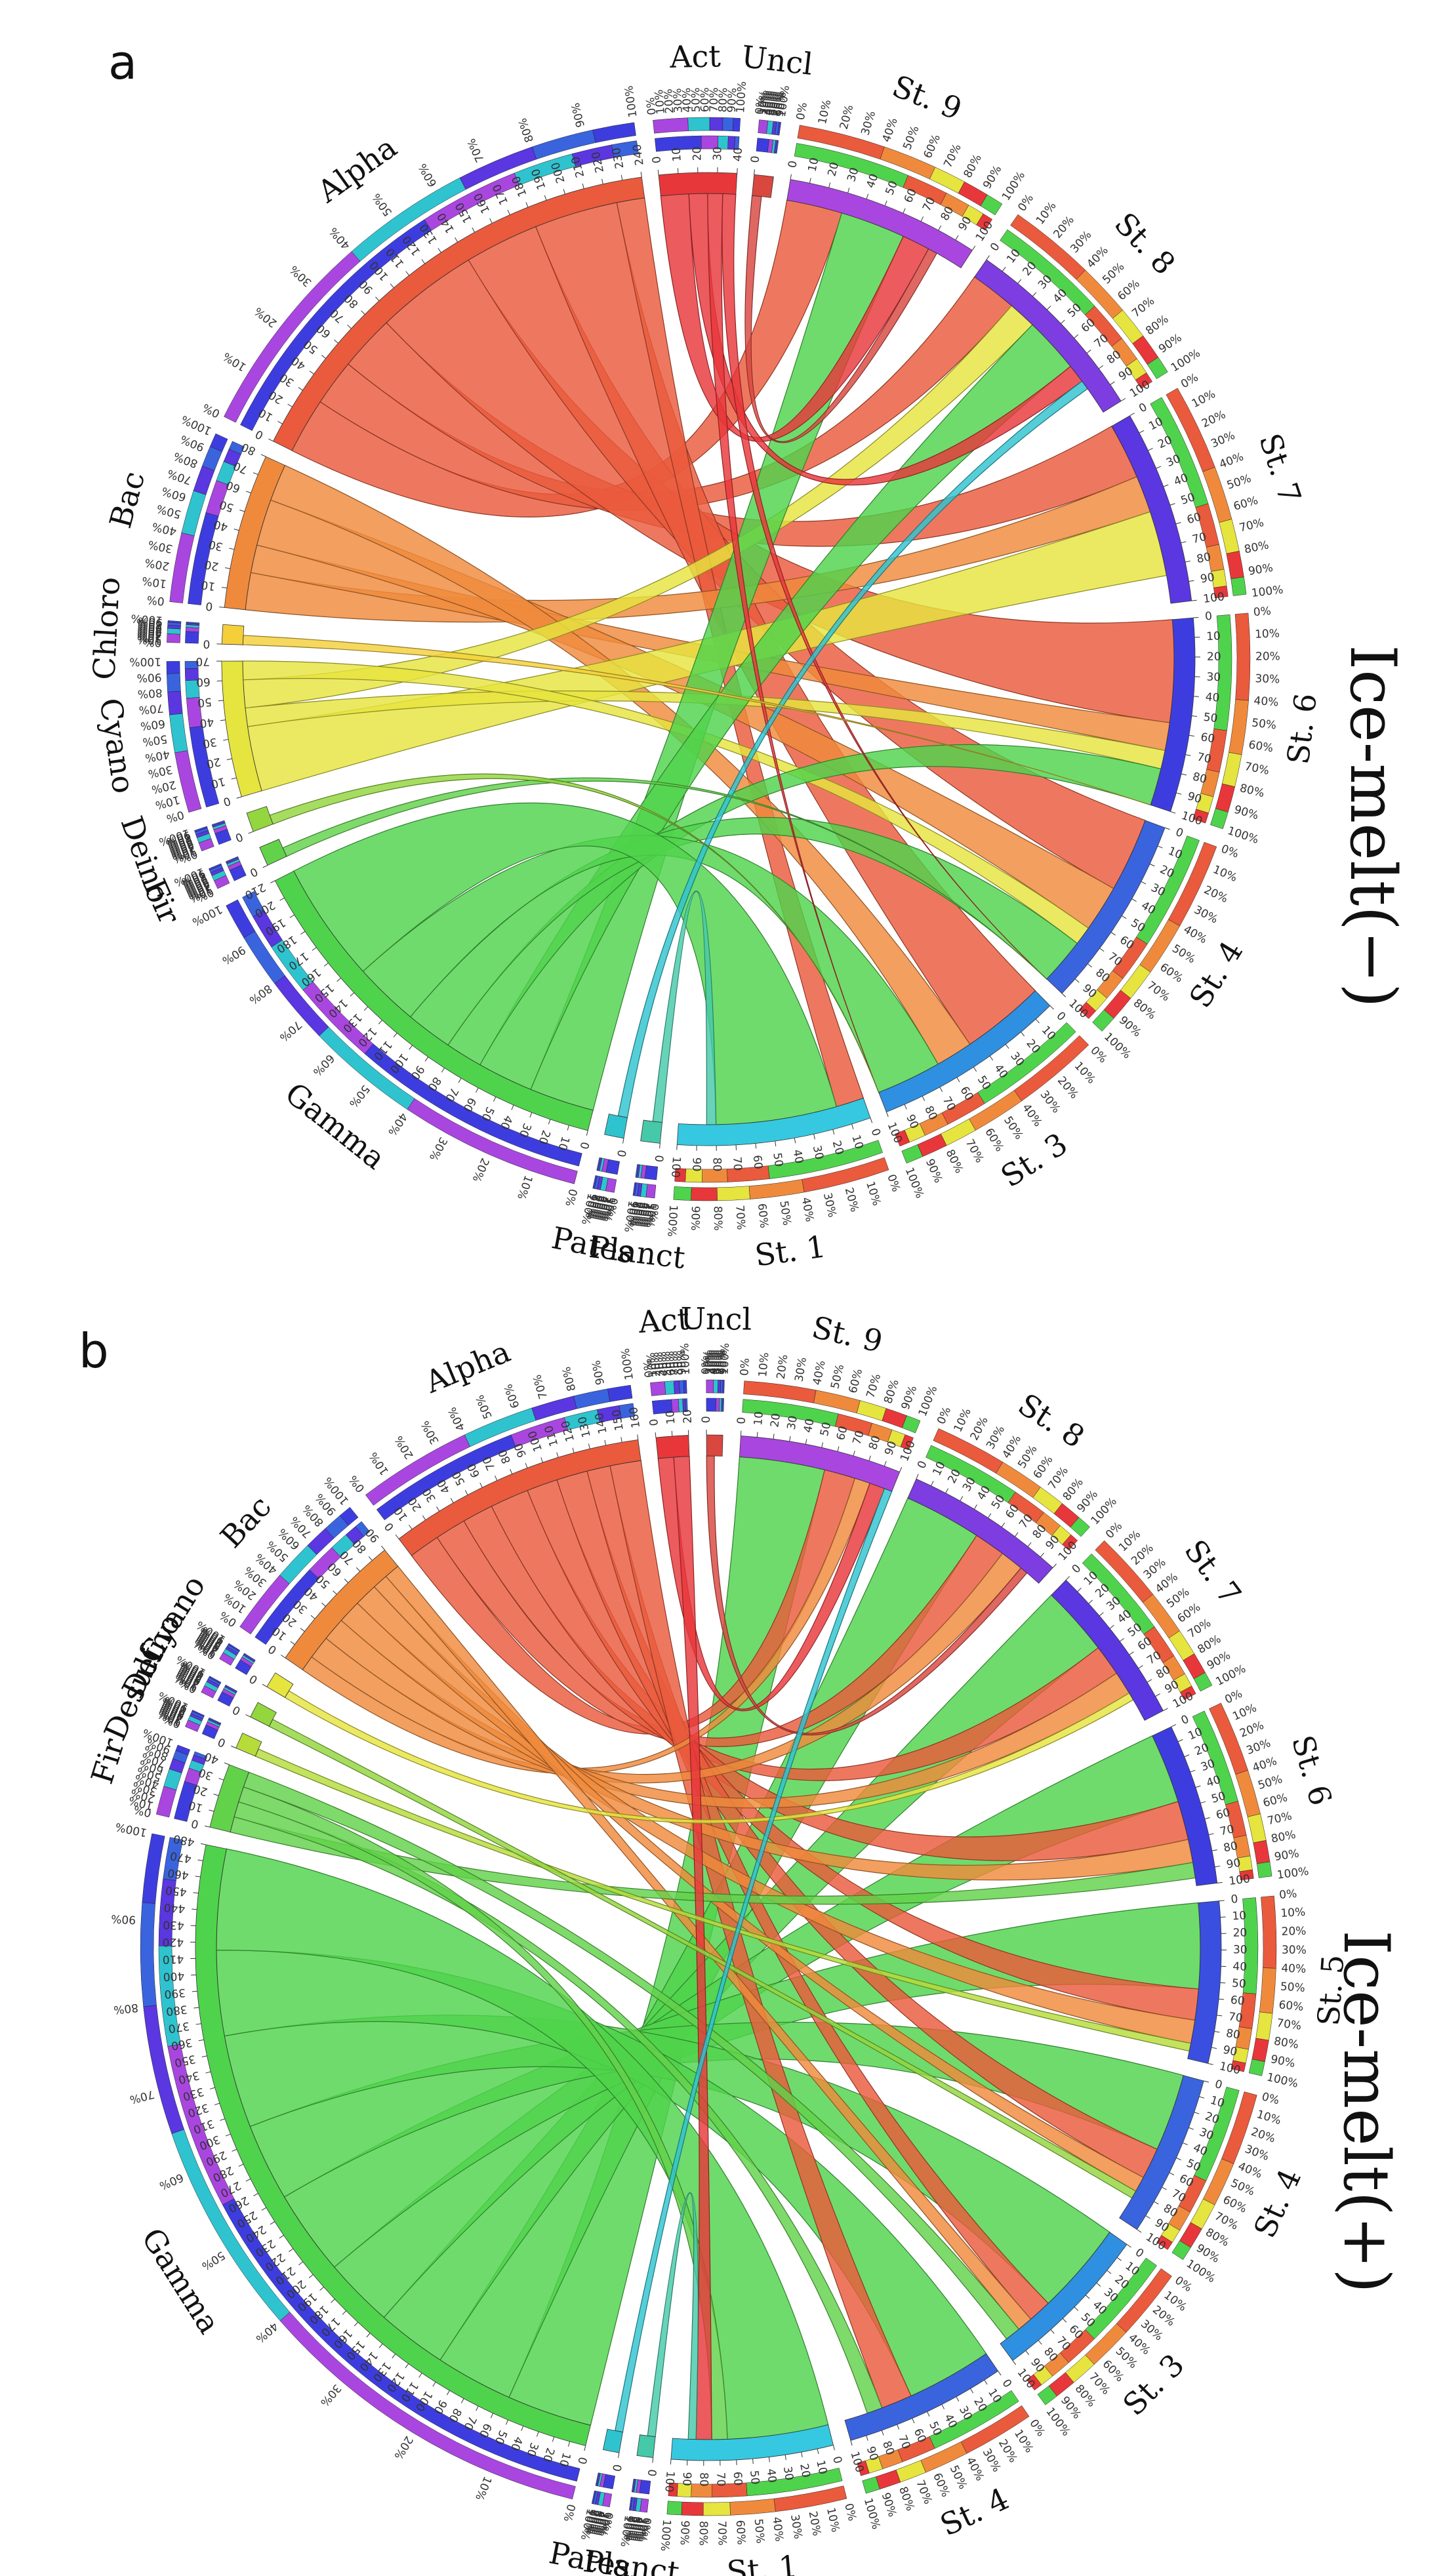 The image size is (1443, 2576). What do you see at coordinates (173, 1976) in the screenshot?
I see `tick-label: 400` at bounding box center [173, 1976].